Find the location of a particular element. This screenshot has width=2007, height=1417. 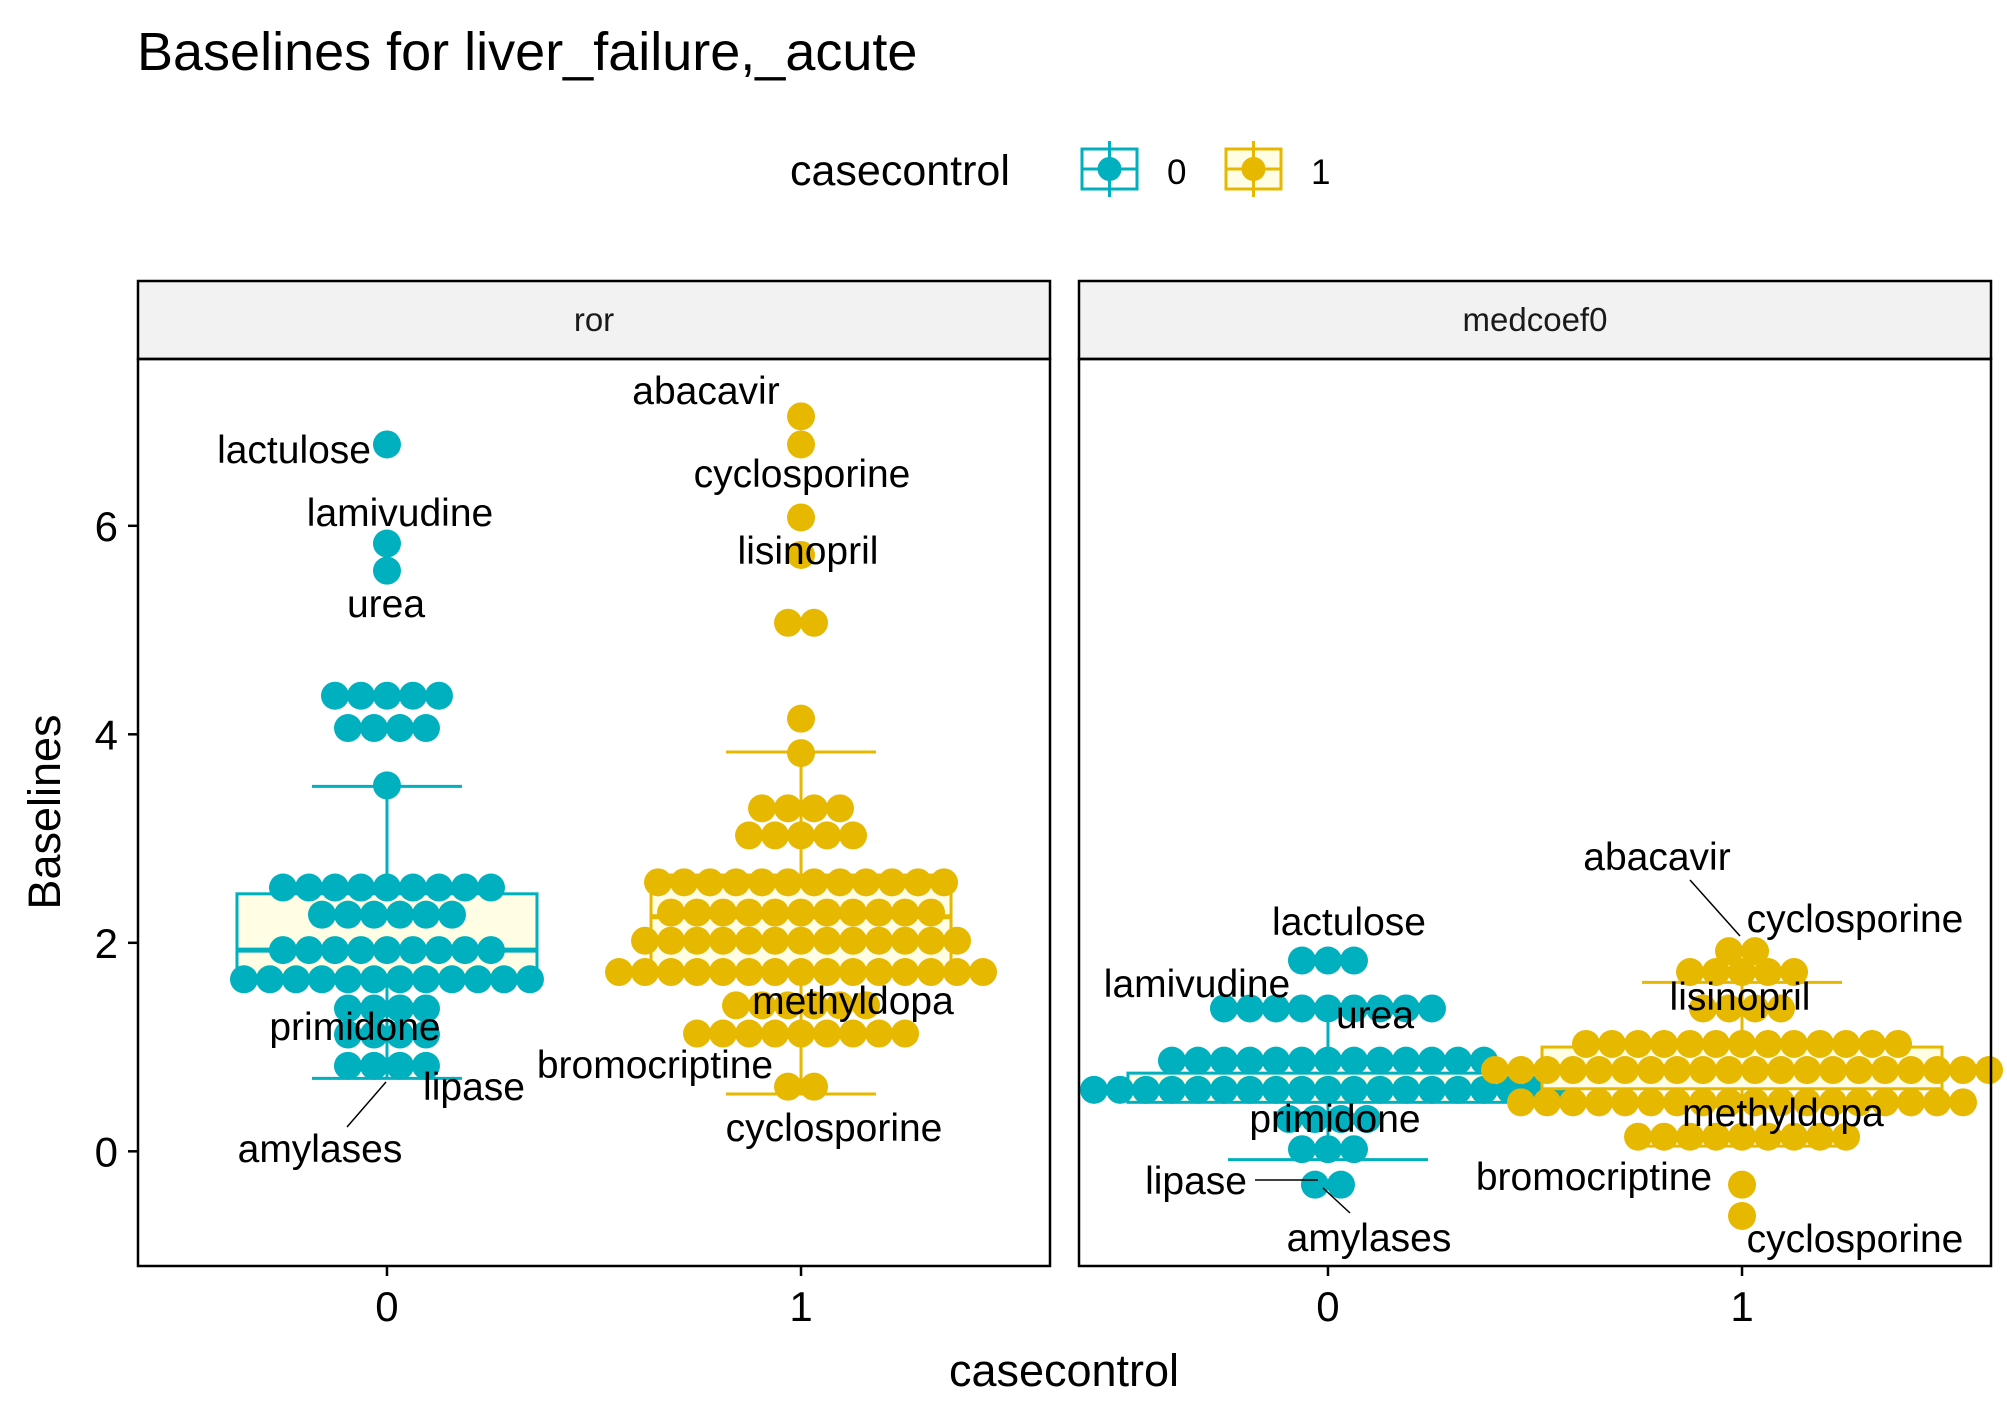

x-tick-label: 0 is located at coordinates (386, 1306).